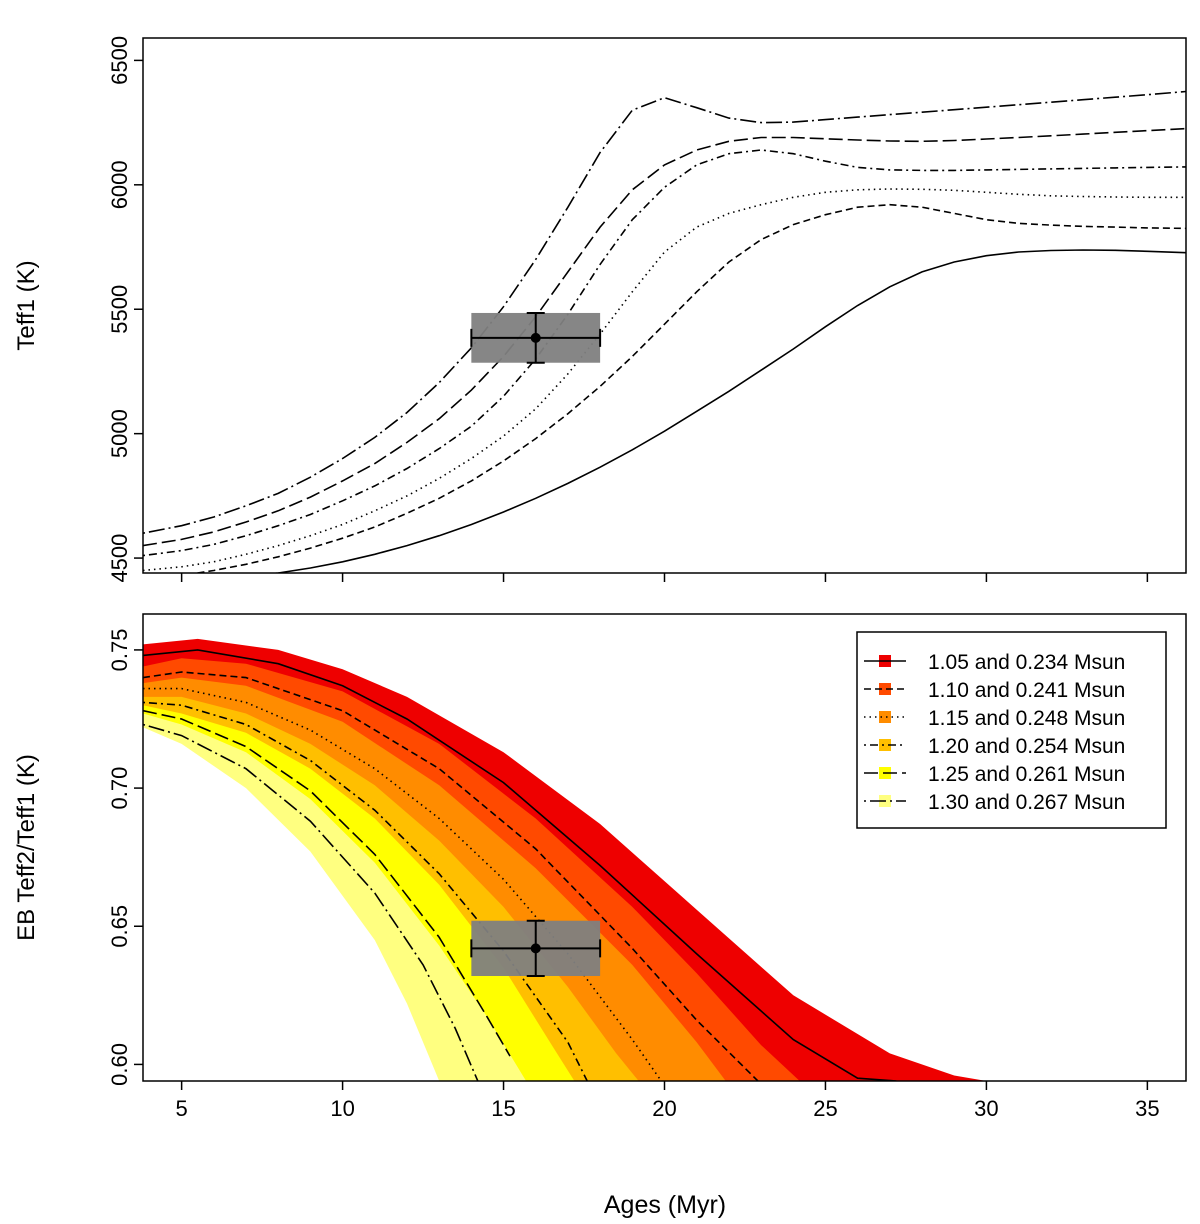 This screenshot has height=1224, width=1200. Describe the element at coordinates (182, 1108) in the screenshot. I see `bottom-x-tick-label: 5` at that location.